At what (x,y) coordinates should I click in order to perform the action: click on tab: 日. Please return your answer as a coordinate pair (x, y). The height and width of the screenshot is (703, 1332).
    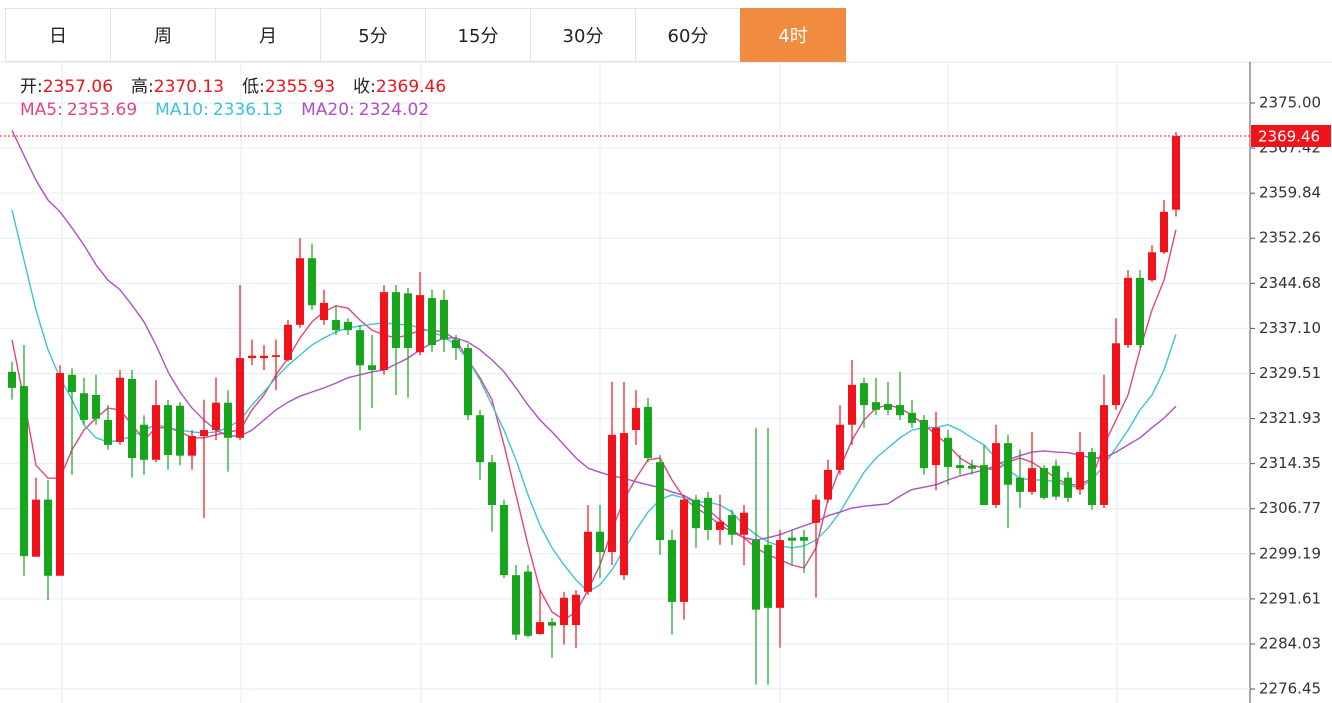
    Looking at the image, I should click on (58, 35).